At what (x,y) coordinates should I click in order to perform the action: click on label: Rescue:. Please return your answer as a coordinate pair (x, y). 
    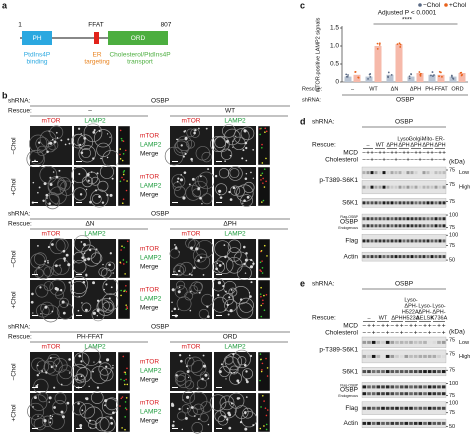
    Looking at the image, I should click on (312, 89).